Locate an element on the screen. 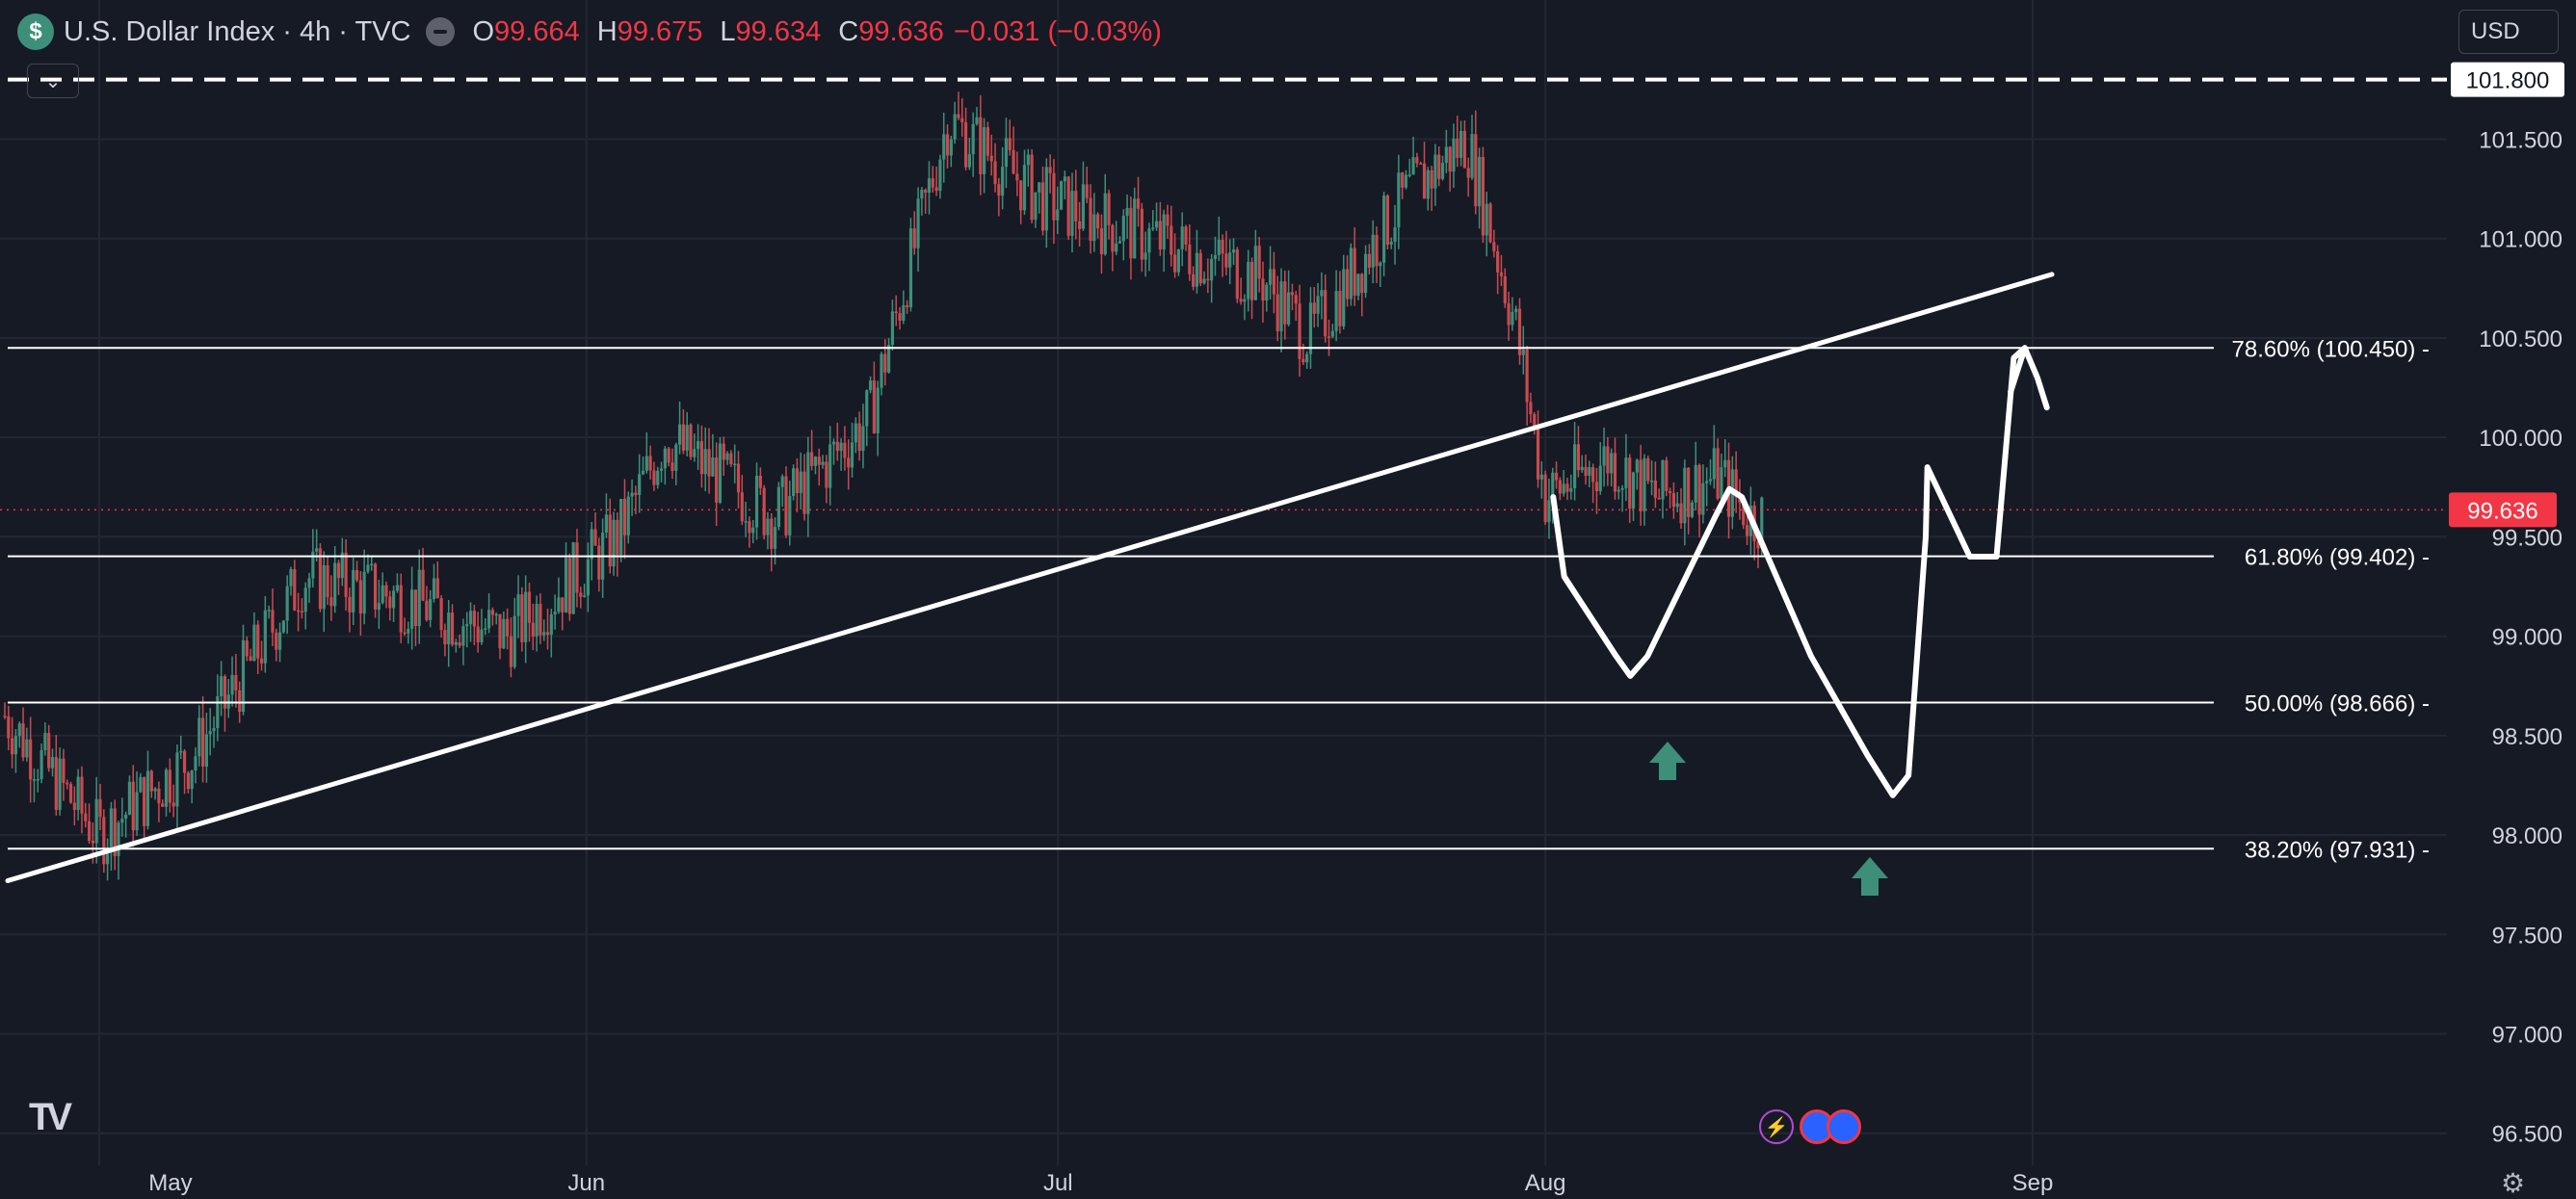 The image size is (2576, 1199). tradingview-logo: TV is located at coordinates (50, 1117).